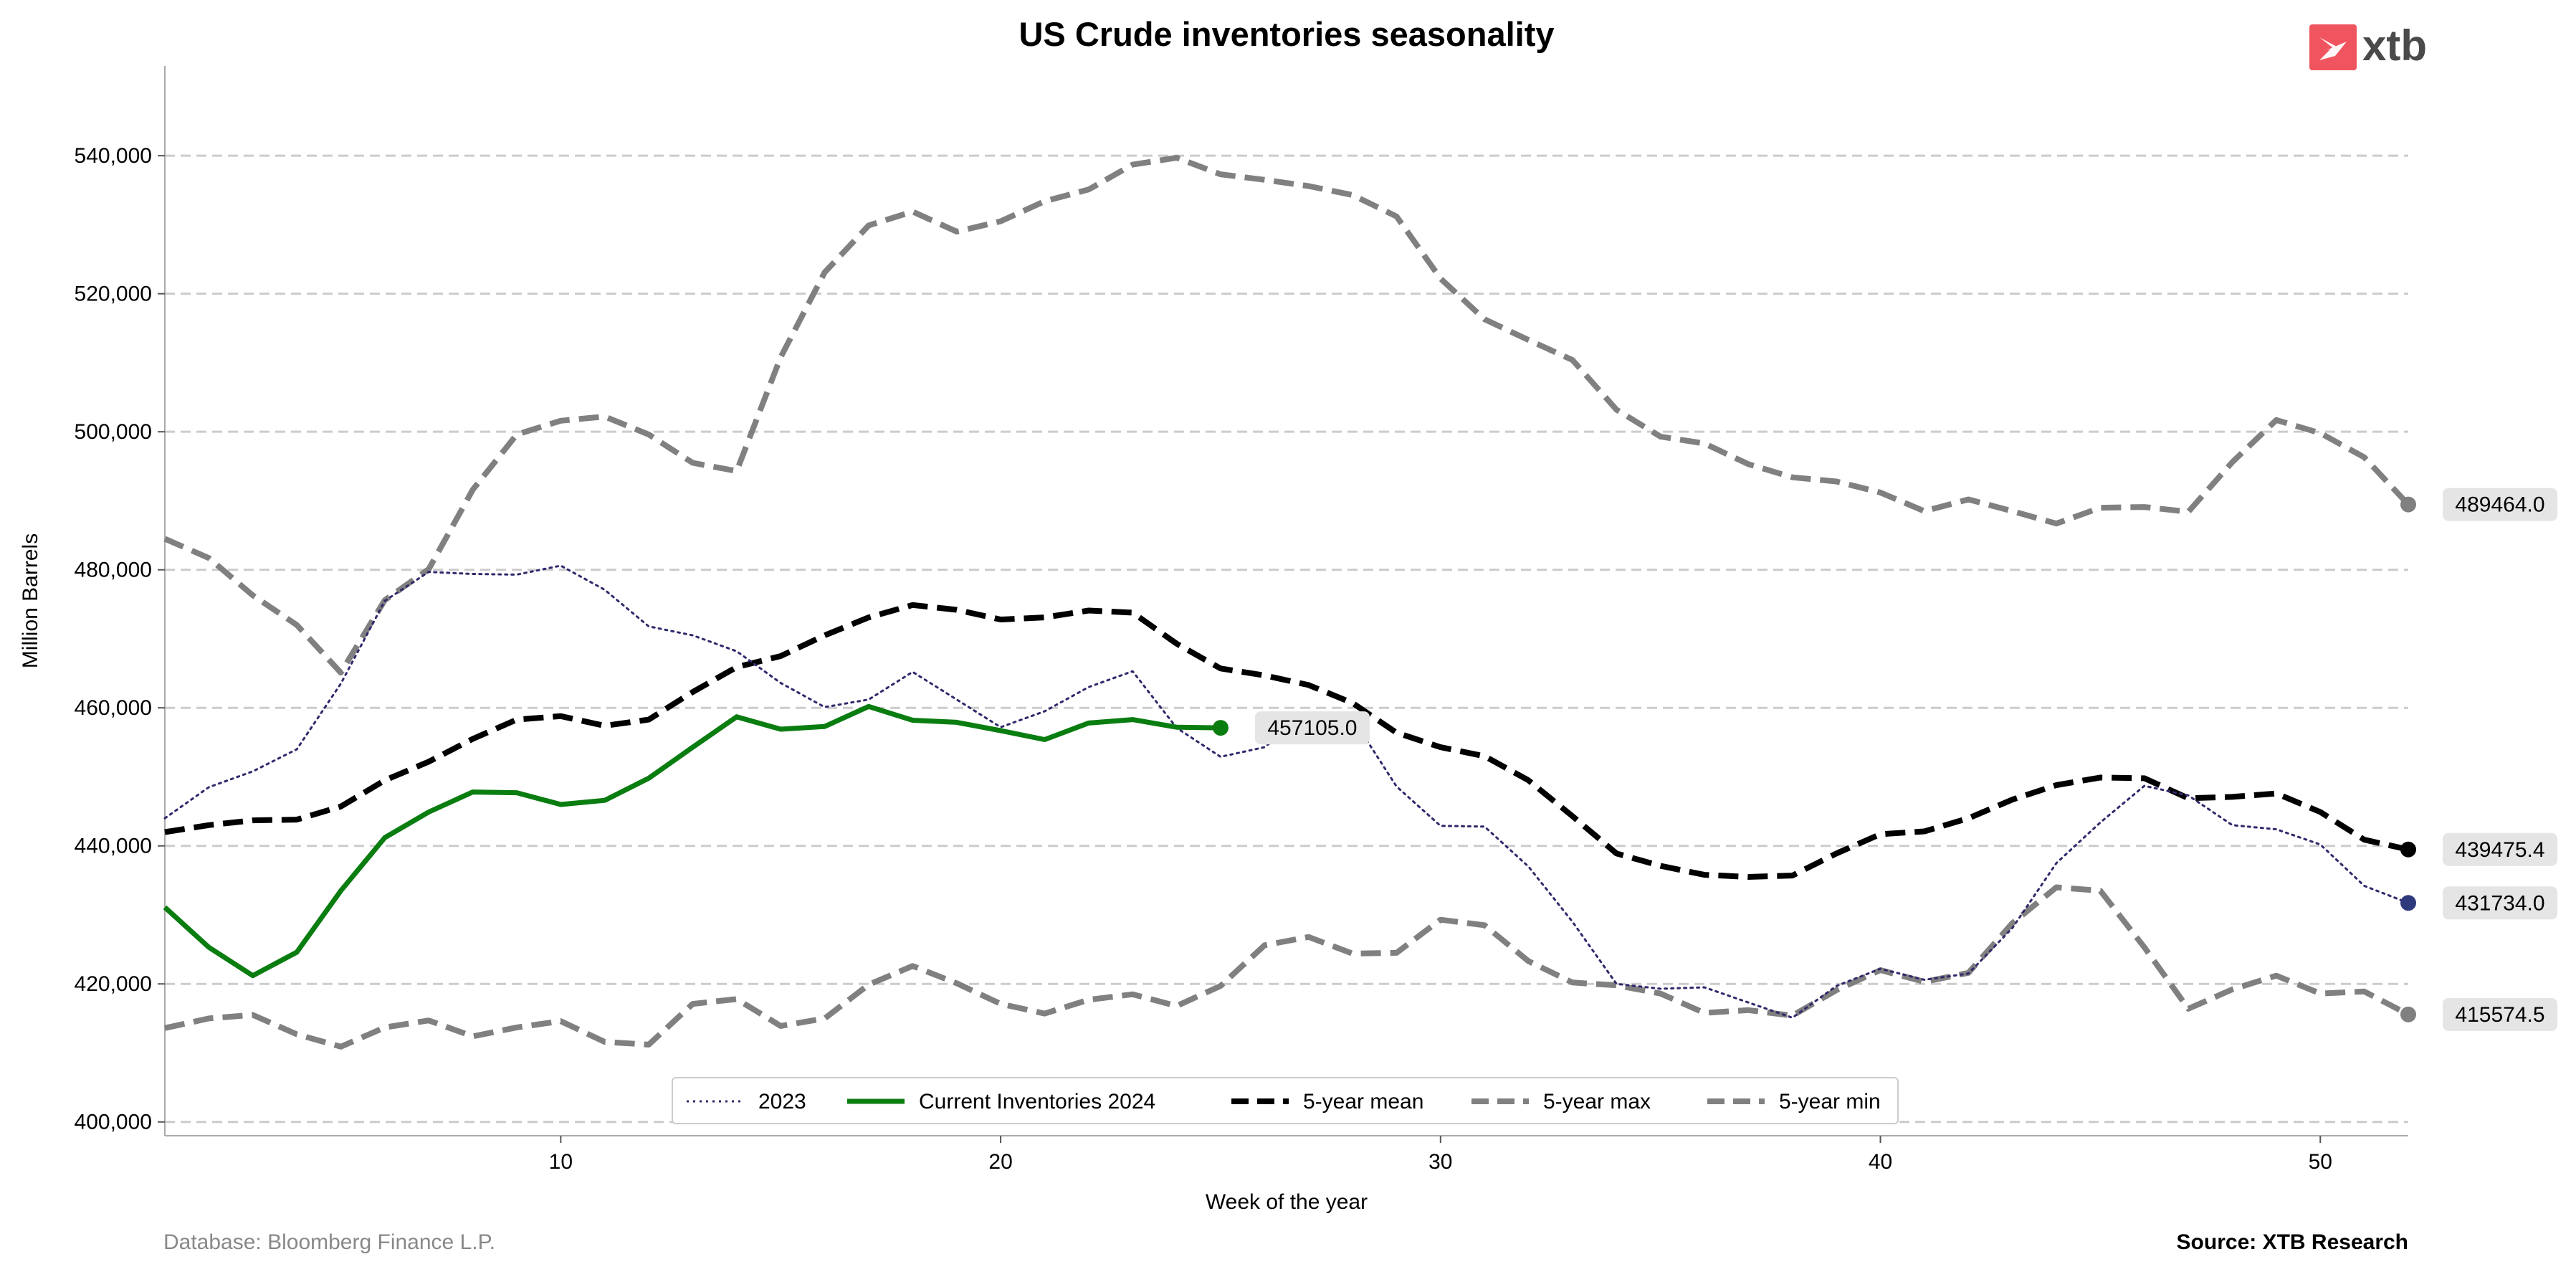 The width and height of the screenshot is (2576, 1277). What do you see at coordinates (113, 570) in the screenshot?
I see `y-tick-label: 480,000` at bounding box center [113, 570].